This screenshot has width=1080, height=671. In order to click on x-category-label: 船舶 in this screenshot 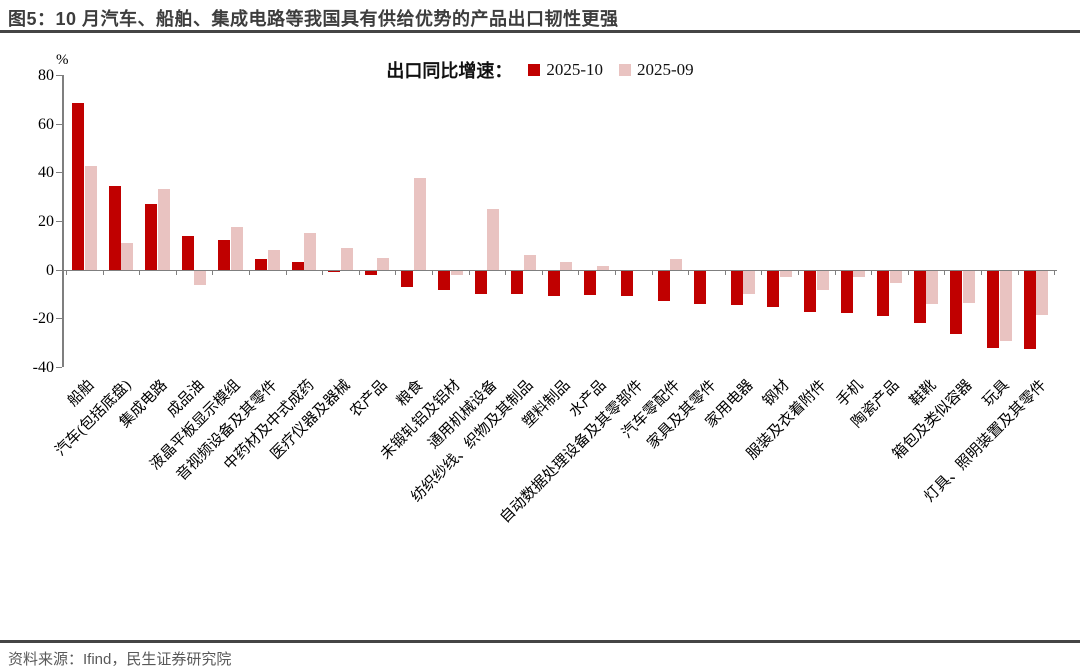, I will do `click(81, 393)`.